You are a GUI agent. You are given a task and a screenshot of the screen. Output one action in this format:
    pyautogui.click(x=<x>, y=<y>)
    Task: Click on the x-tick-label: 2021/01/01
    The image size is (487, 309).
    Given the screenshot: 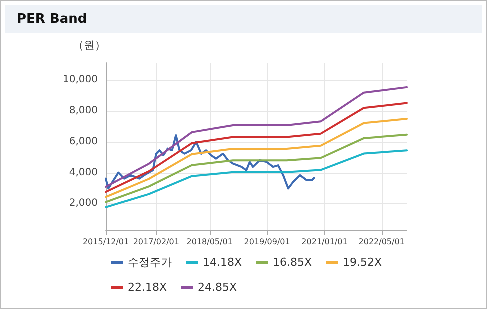 What is the action you would take?
    pyautogui.click(x=325, y=242)
    